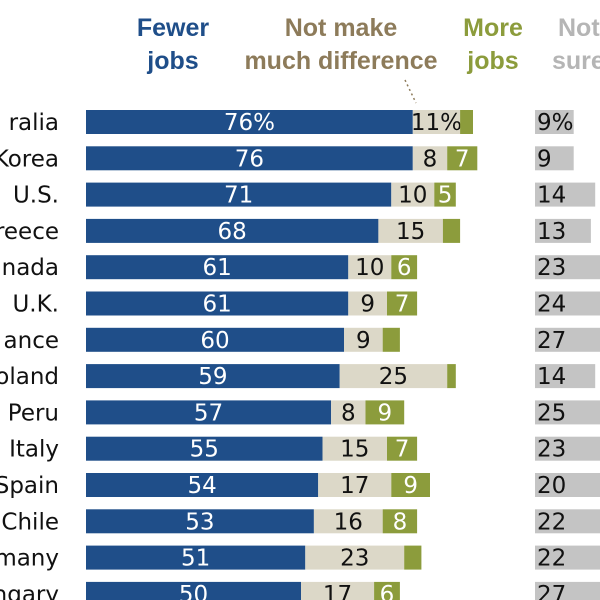 The image size is (600, 600). Describe the element at coordinates (466, 122) in the screenshot. I see `bar-more-australia` at that location.